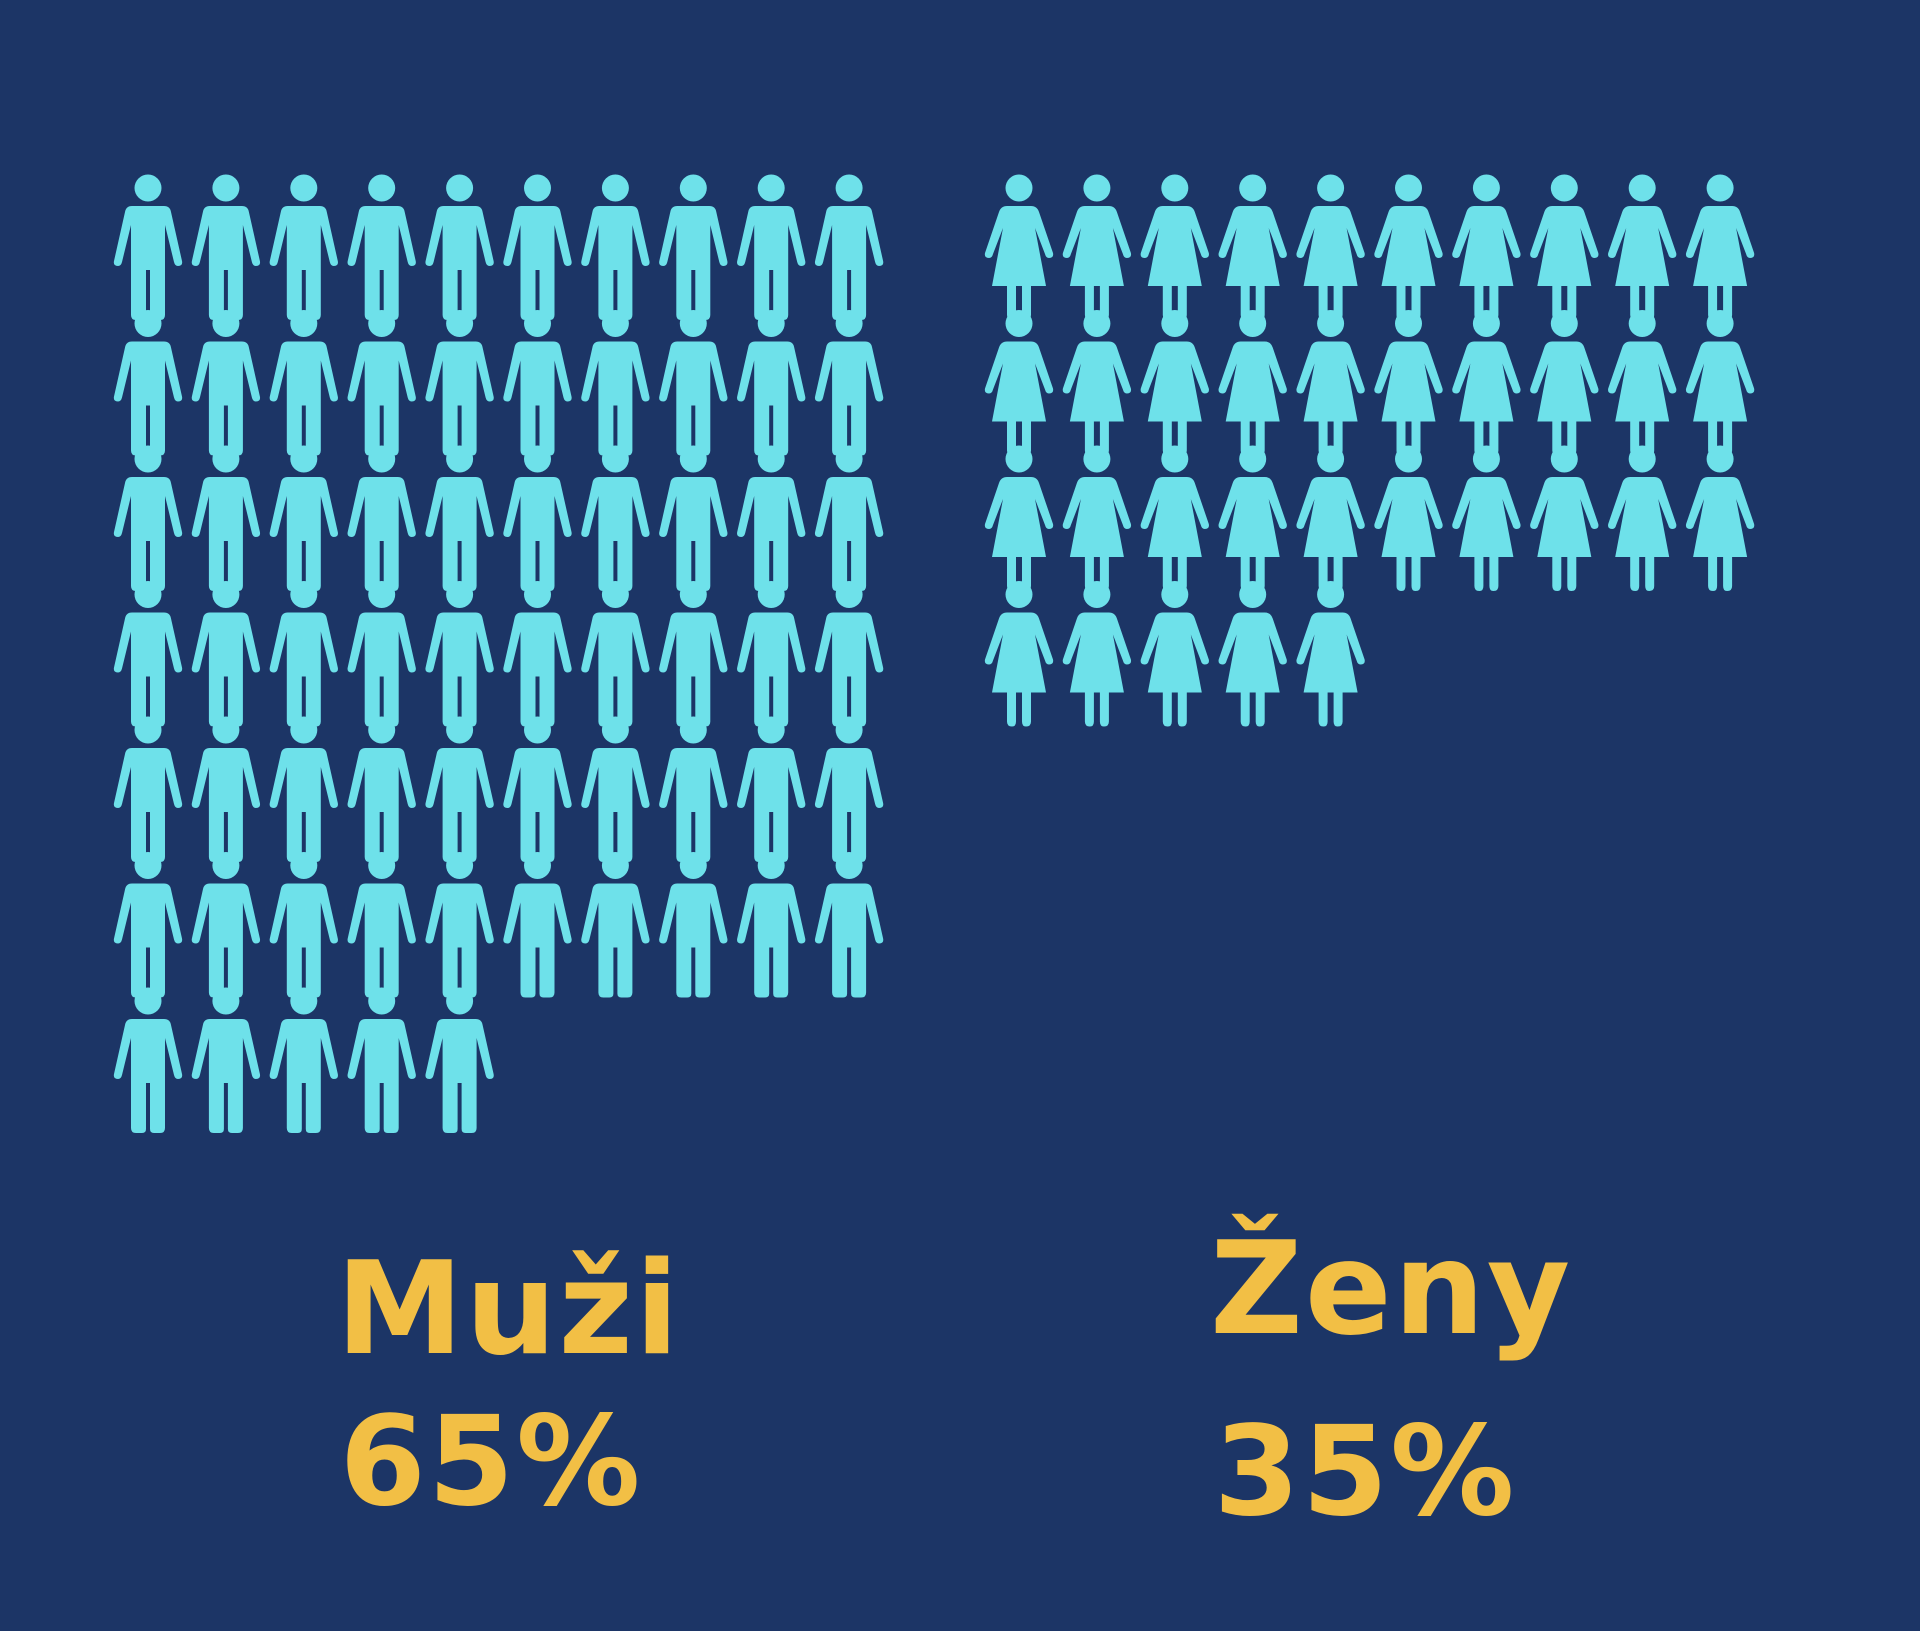 The image size is (1920, 1631). I want to click on men-percent: 65%, so click(491, 1462).